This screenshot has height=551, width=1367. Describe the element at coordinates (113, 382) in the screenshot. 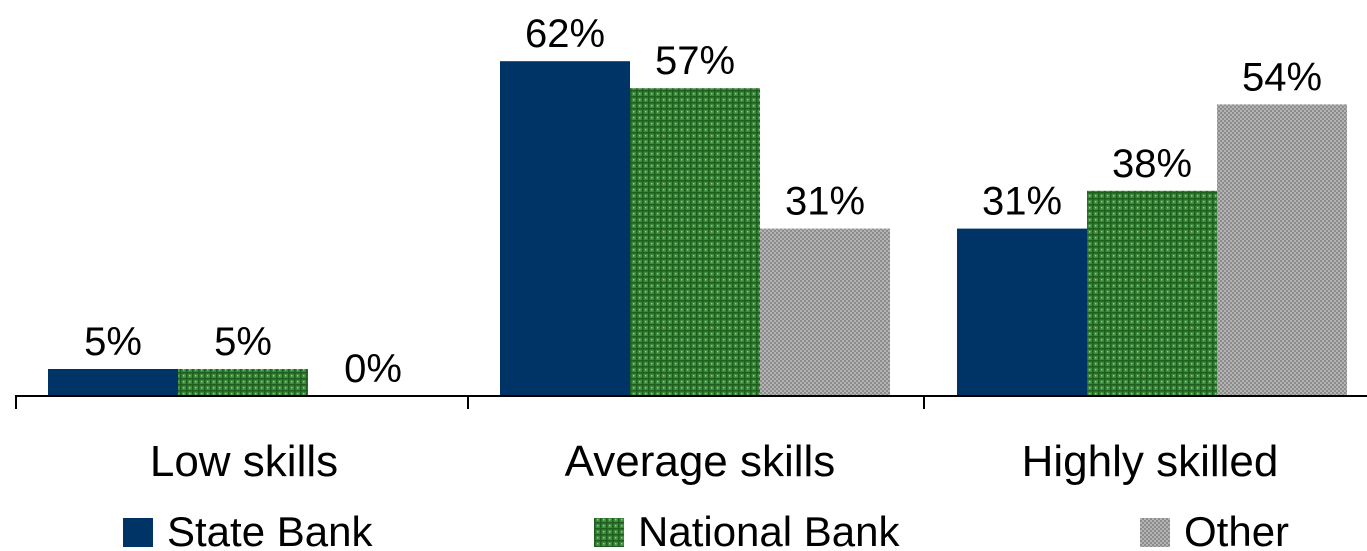

I see `bar-low-skills-state-bank` at that location.